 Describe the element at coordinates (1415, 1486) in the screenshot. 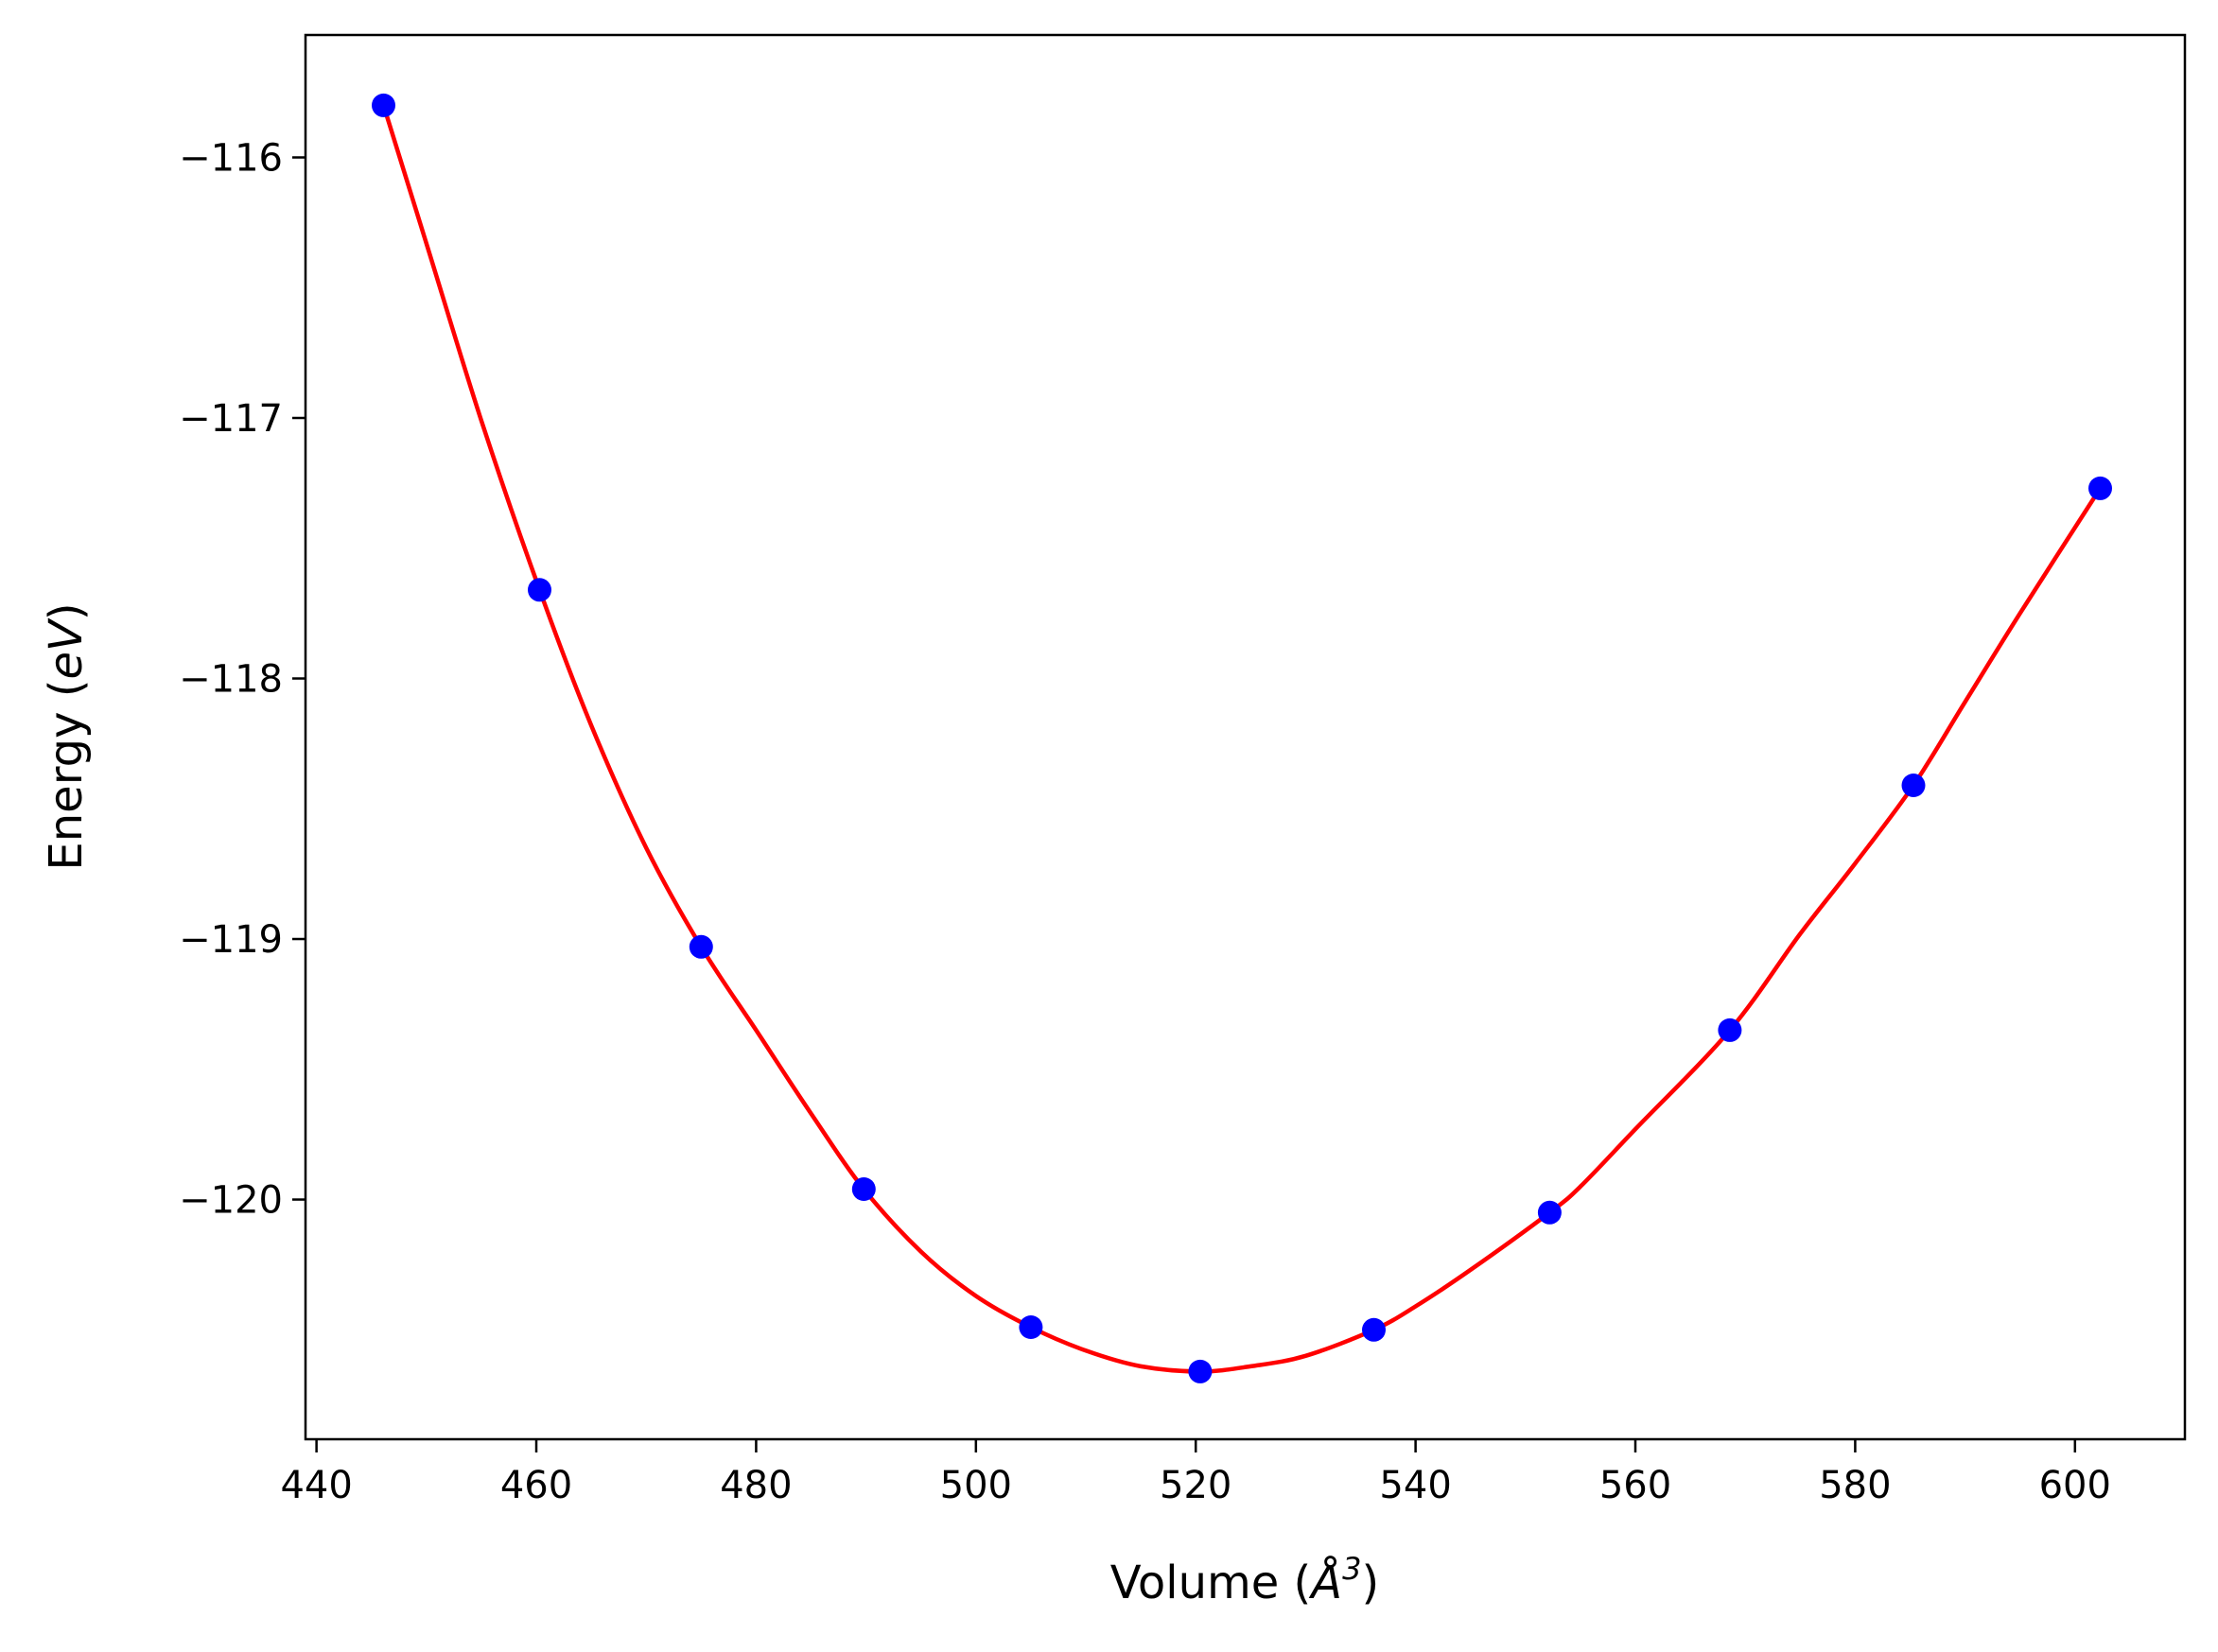

I see `x-tick-label: 540` at that location.